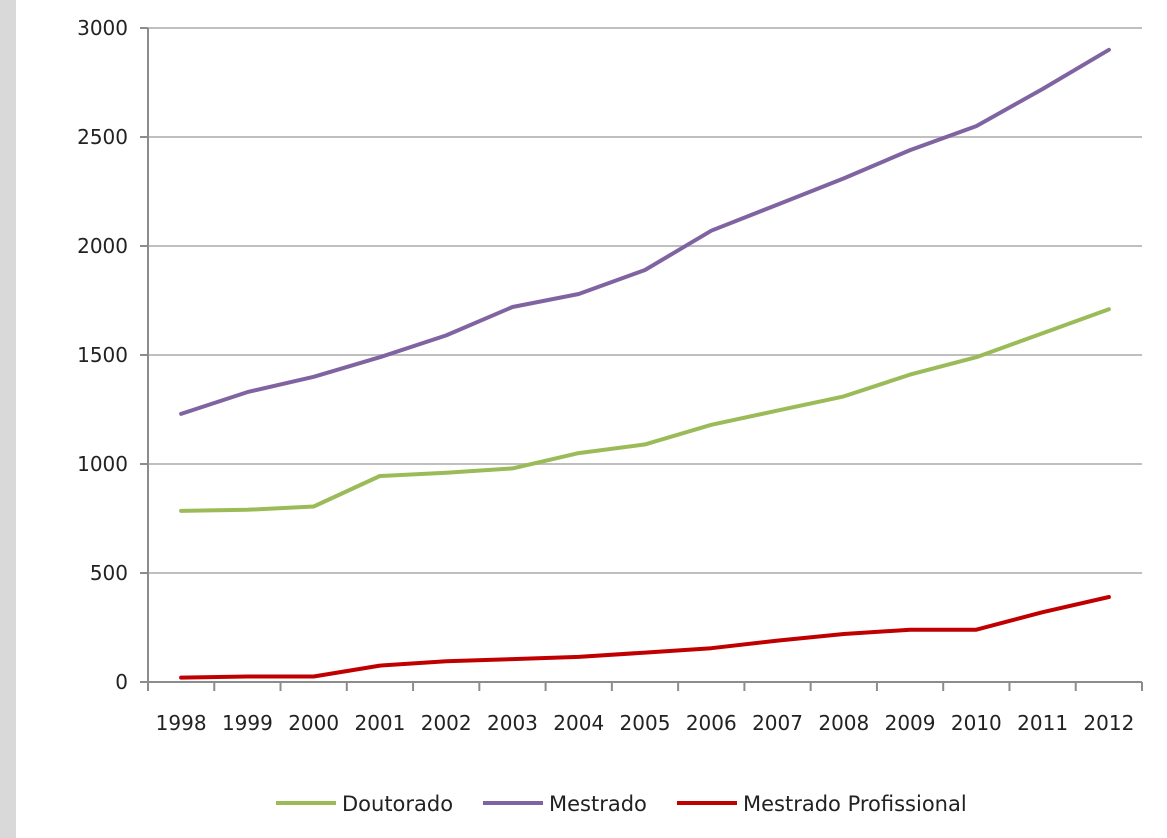 Image resolution: width=1167 pixels, height=838 pixels. I want to click on x-tick-label: 2004, so click(578, 723).